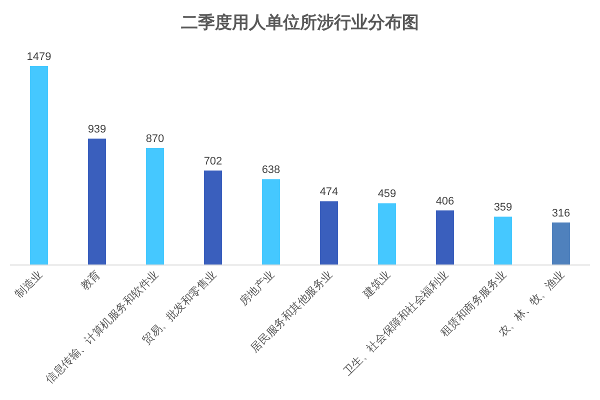 This screenshot has width=600, height=400. I want to click on x-tick-label: 建筑业, so click(377, 285).